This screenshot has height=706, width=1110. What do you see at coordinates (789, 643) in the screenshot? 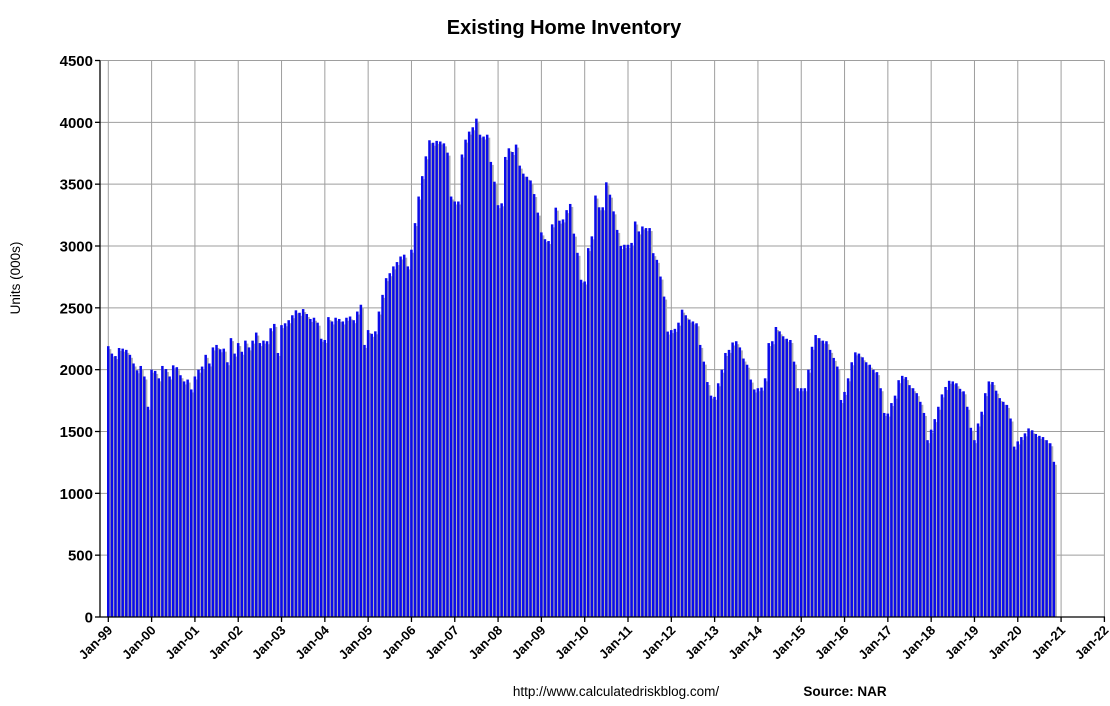
I see `x-tick-label: Jan-15` at bounding box center [789, 643].